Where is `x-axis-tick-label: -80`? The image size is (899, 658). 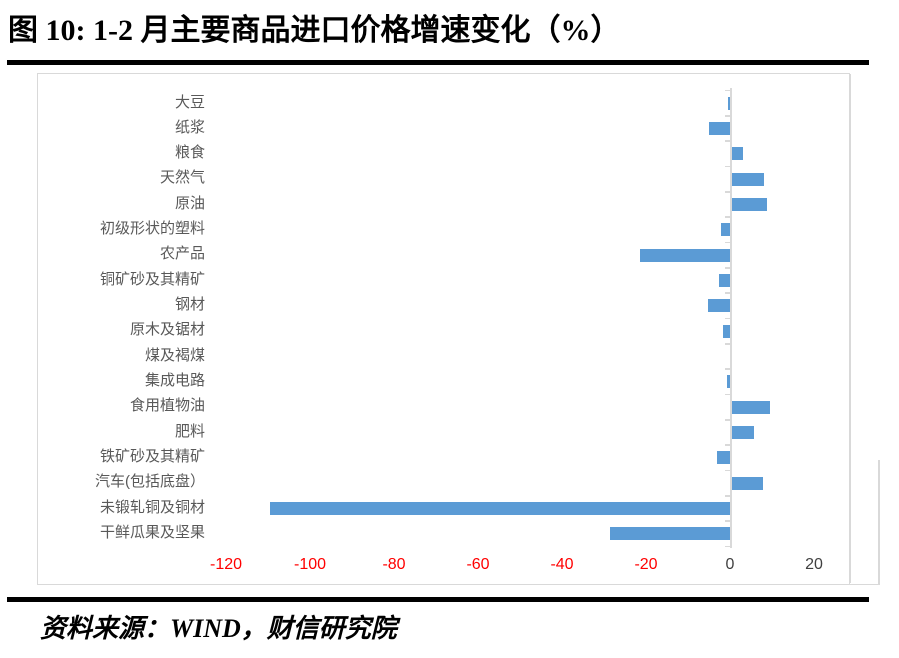 x-axis-tick-label: -80 is located at coordinates (394, 564).